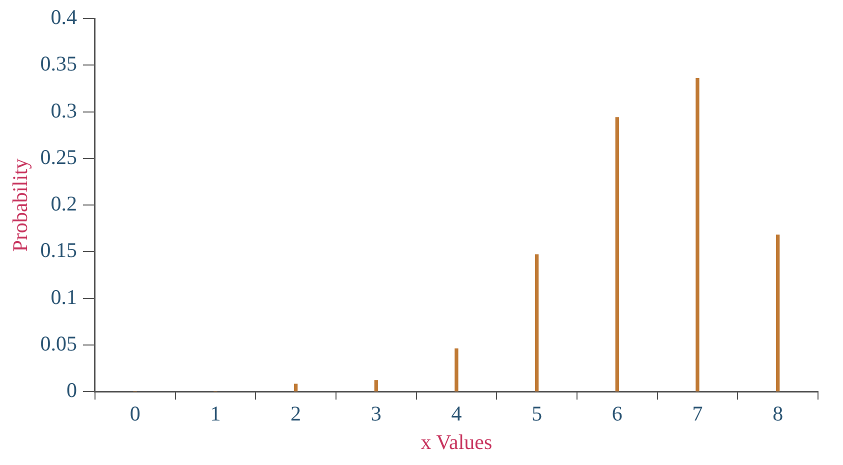 The image size is (843, 465). What do you see at coordinates (135, 414) in the screenshot?
I see `x-tick-label: 0` at bounding box center [135, 414].